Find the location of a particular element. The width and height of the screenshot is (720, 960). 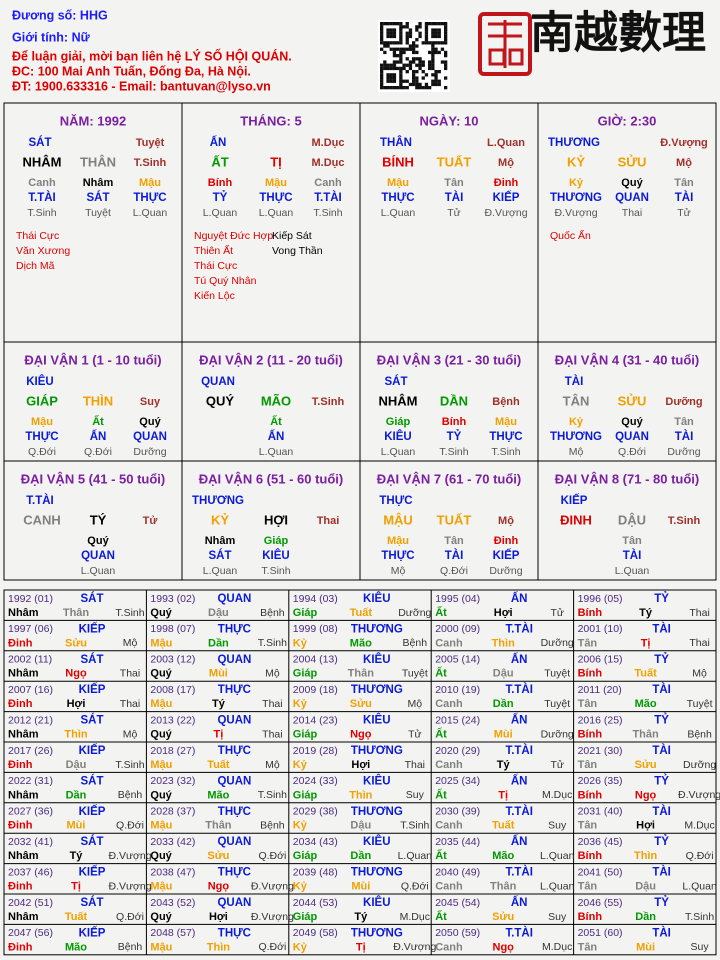

ten-god: THƯƠNG is located at coordinates (218, 501).